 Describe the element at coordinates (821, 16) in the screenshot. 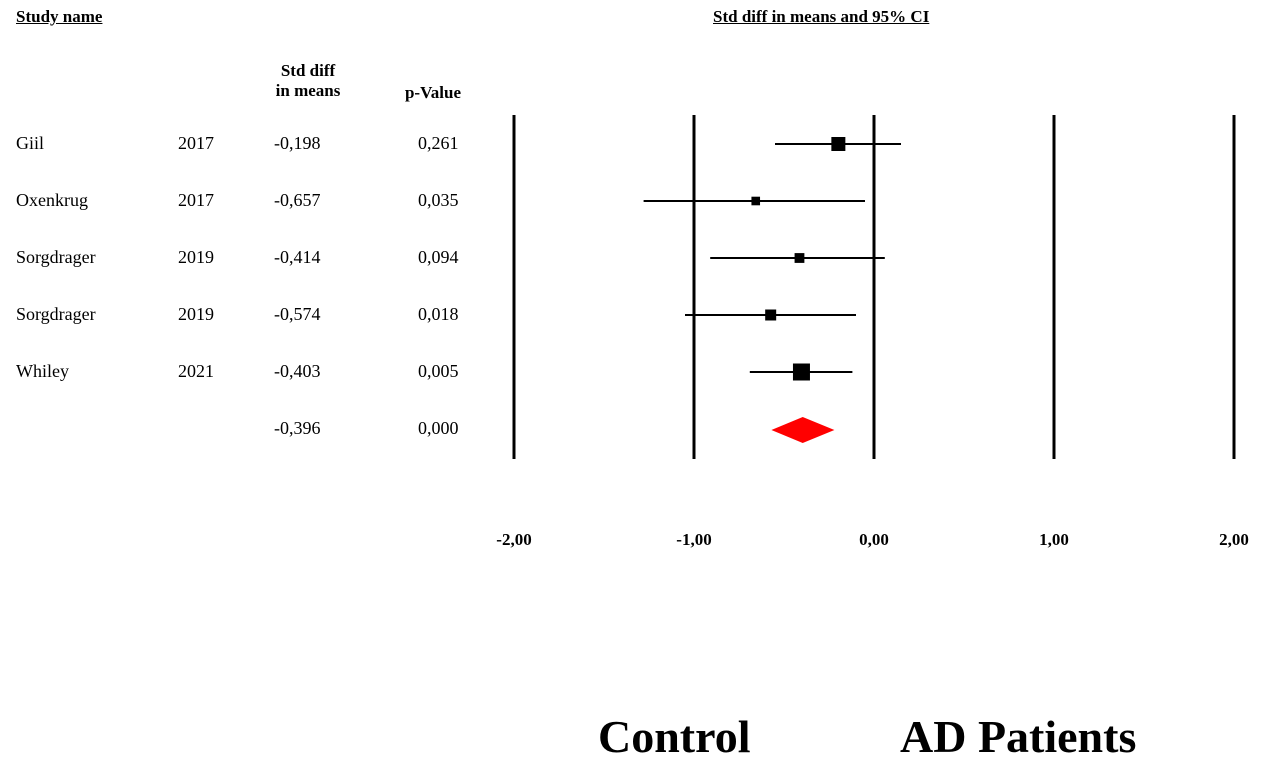

I see `plot-title: Std diff in means and 95% CI` at that location.